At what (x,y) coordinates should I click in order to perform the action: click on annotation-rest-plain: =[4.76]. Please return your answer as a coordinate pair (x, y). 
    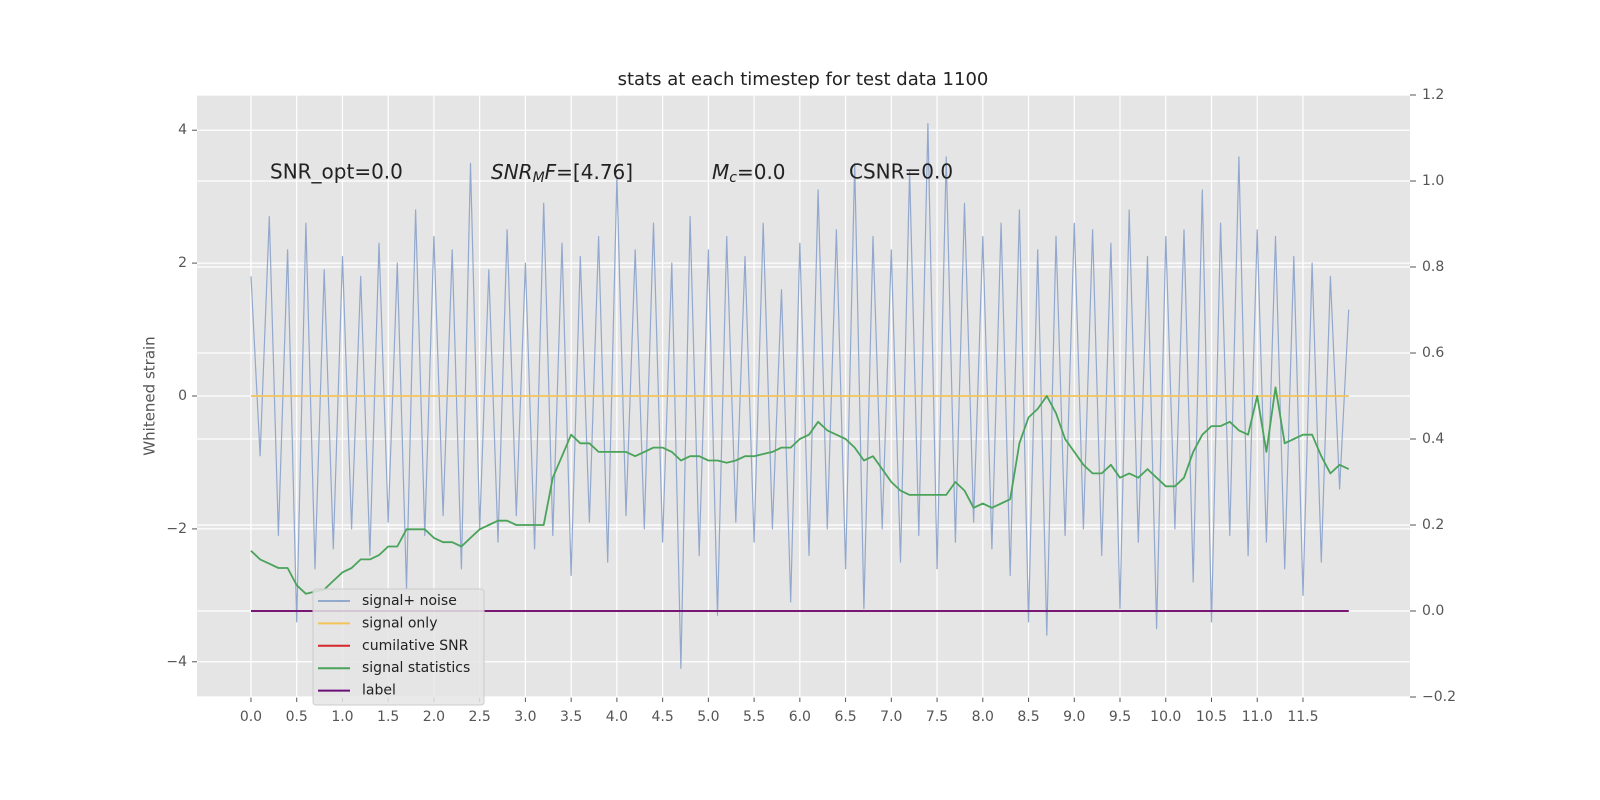
    Looking at the image, I should click on (594, 172).